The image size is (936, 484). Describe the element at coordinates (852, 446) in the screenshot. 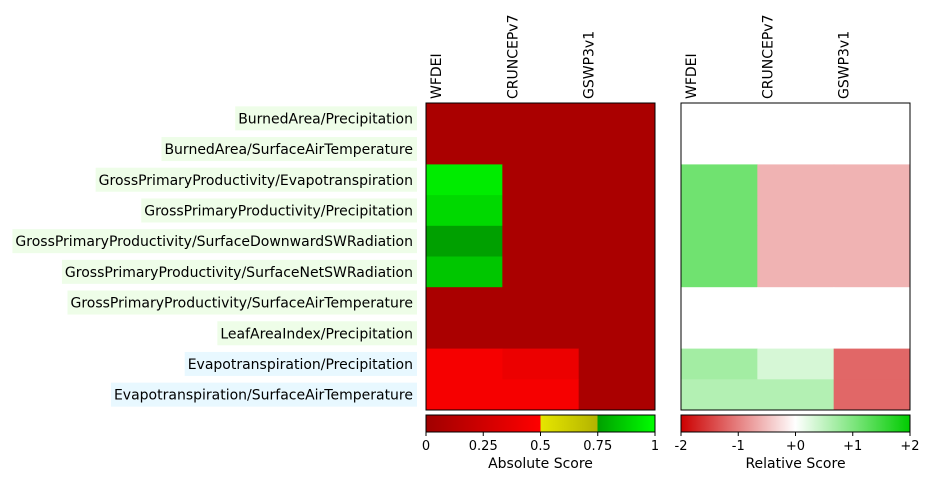

I see `relative-colorbar-tick-label: +1` at that location.